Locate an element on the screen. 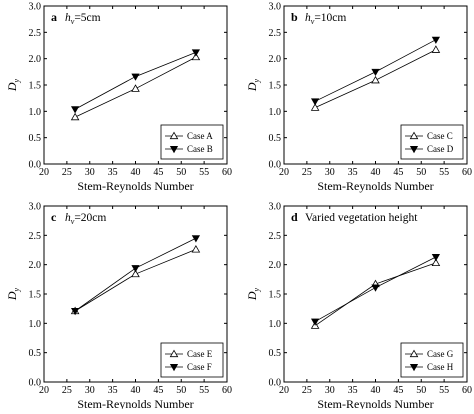 The height and width of the screenshot is (414, 474). legend-label-0: Case E is located at coordinates (200, 354).